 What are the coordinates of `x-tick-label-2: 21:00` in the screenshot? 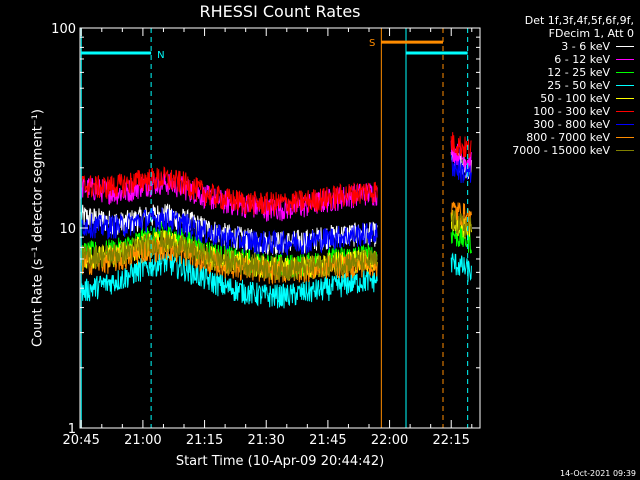 It's located at (142, 440).